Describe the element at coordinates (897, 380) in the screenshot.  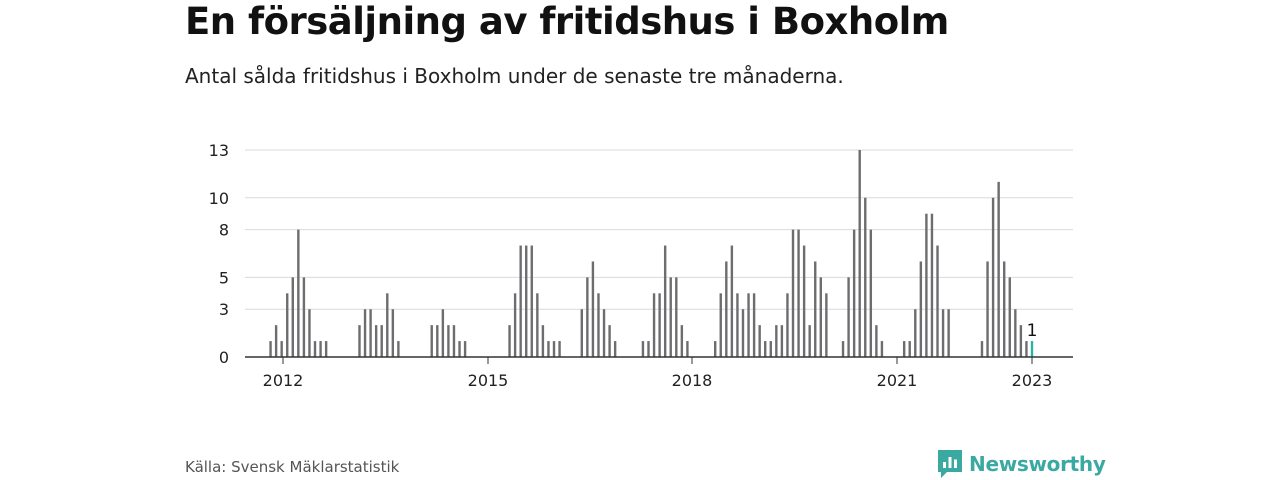
I see `x-tick-label: 2021` at that location.